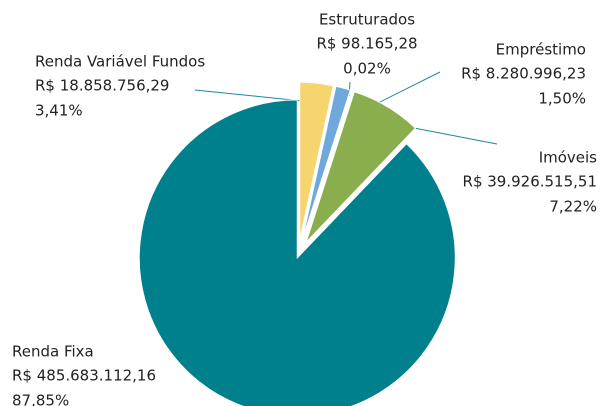 The image size is (613, 406). I want to click on slice-label: Estruturados, so click(367, 20).